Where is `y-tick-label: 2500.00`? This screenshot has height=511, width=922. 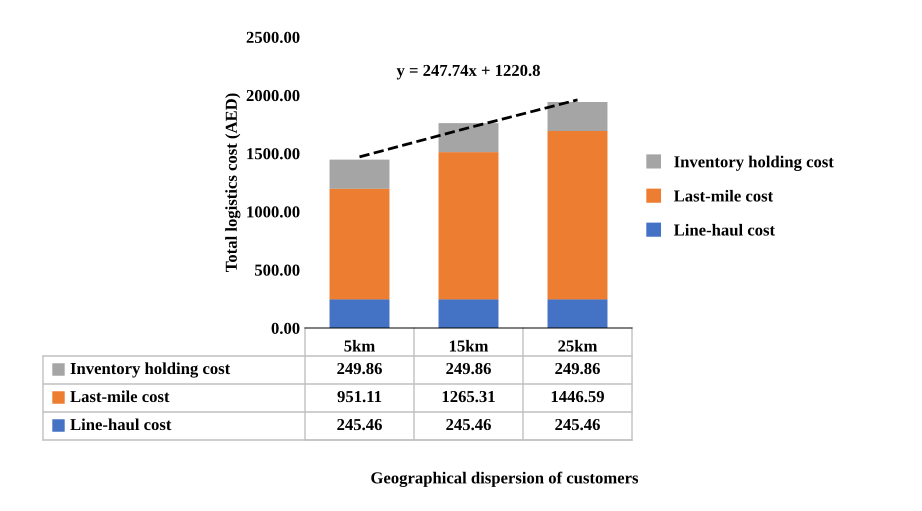
y-tick-label: 2500.00 is located at coordinates (273, 38).